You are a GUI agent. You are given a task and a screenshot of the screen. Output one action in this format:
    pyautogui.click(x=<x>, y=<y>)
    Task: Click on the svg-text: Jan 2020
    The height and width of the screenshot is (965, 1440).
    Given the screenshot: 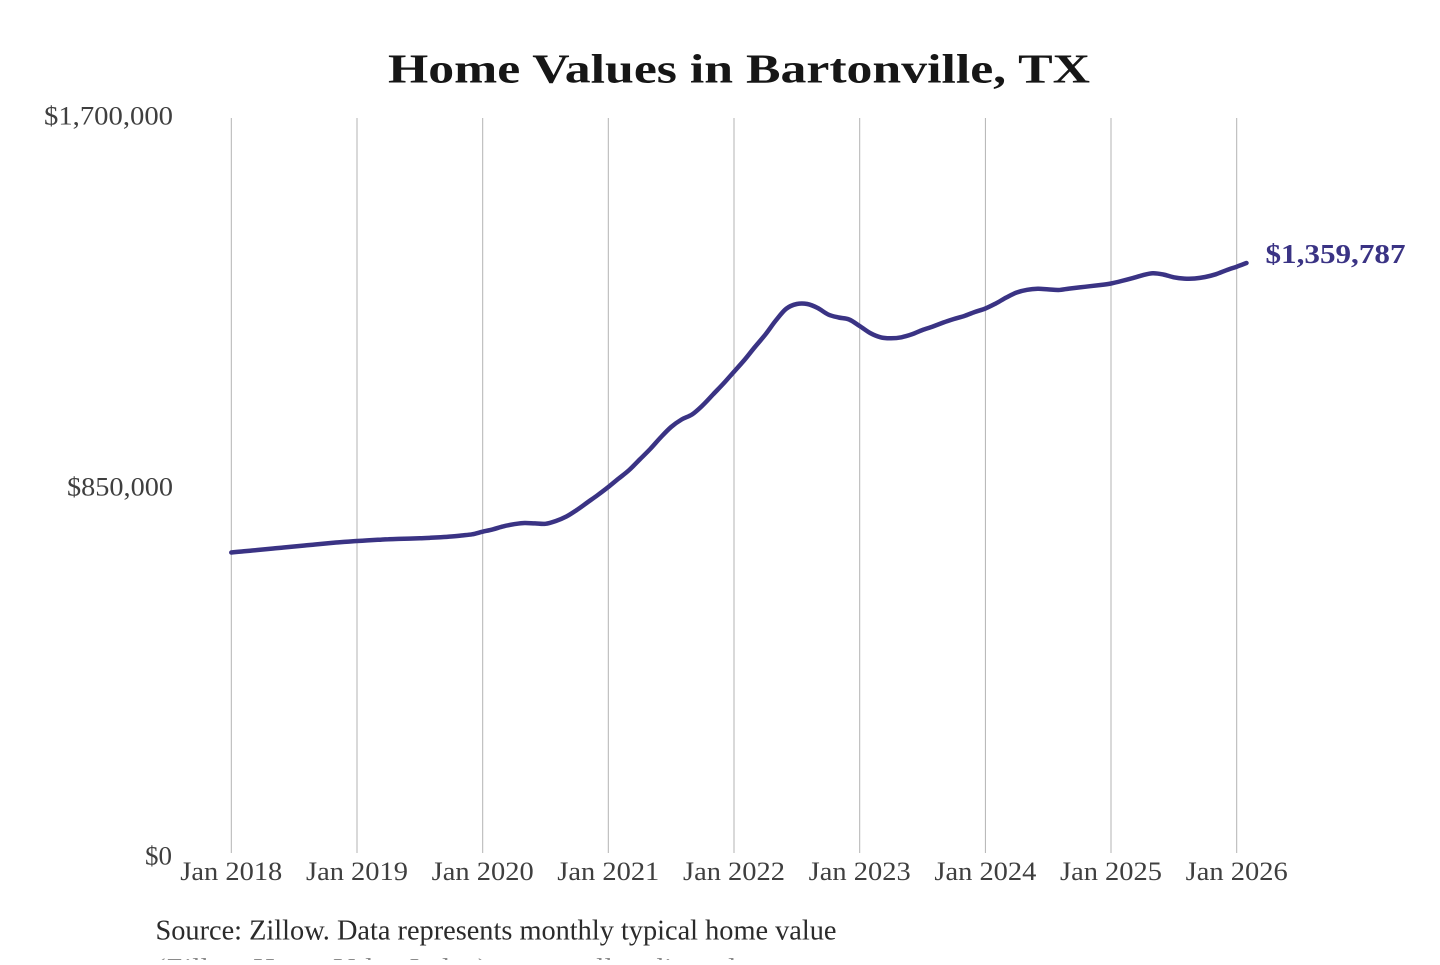 What is the action you would take?
    pyautogui.click(x=483, y=871)
    